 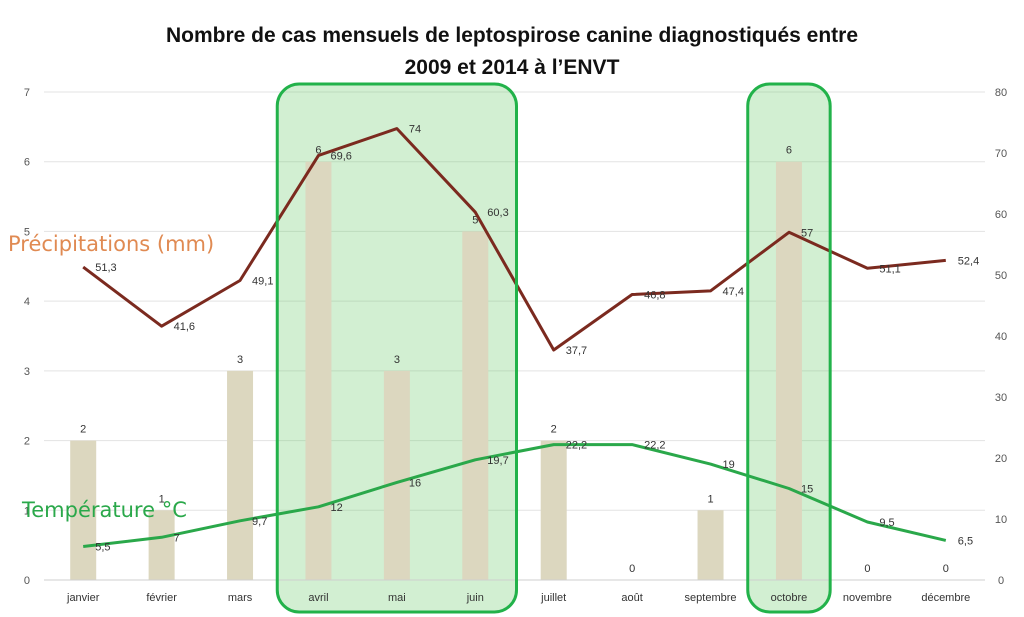 What do you see at coordinates (965, 541) in the screenshot?
I see `line-data-label: 6,5` at bounding box center [965, 541].